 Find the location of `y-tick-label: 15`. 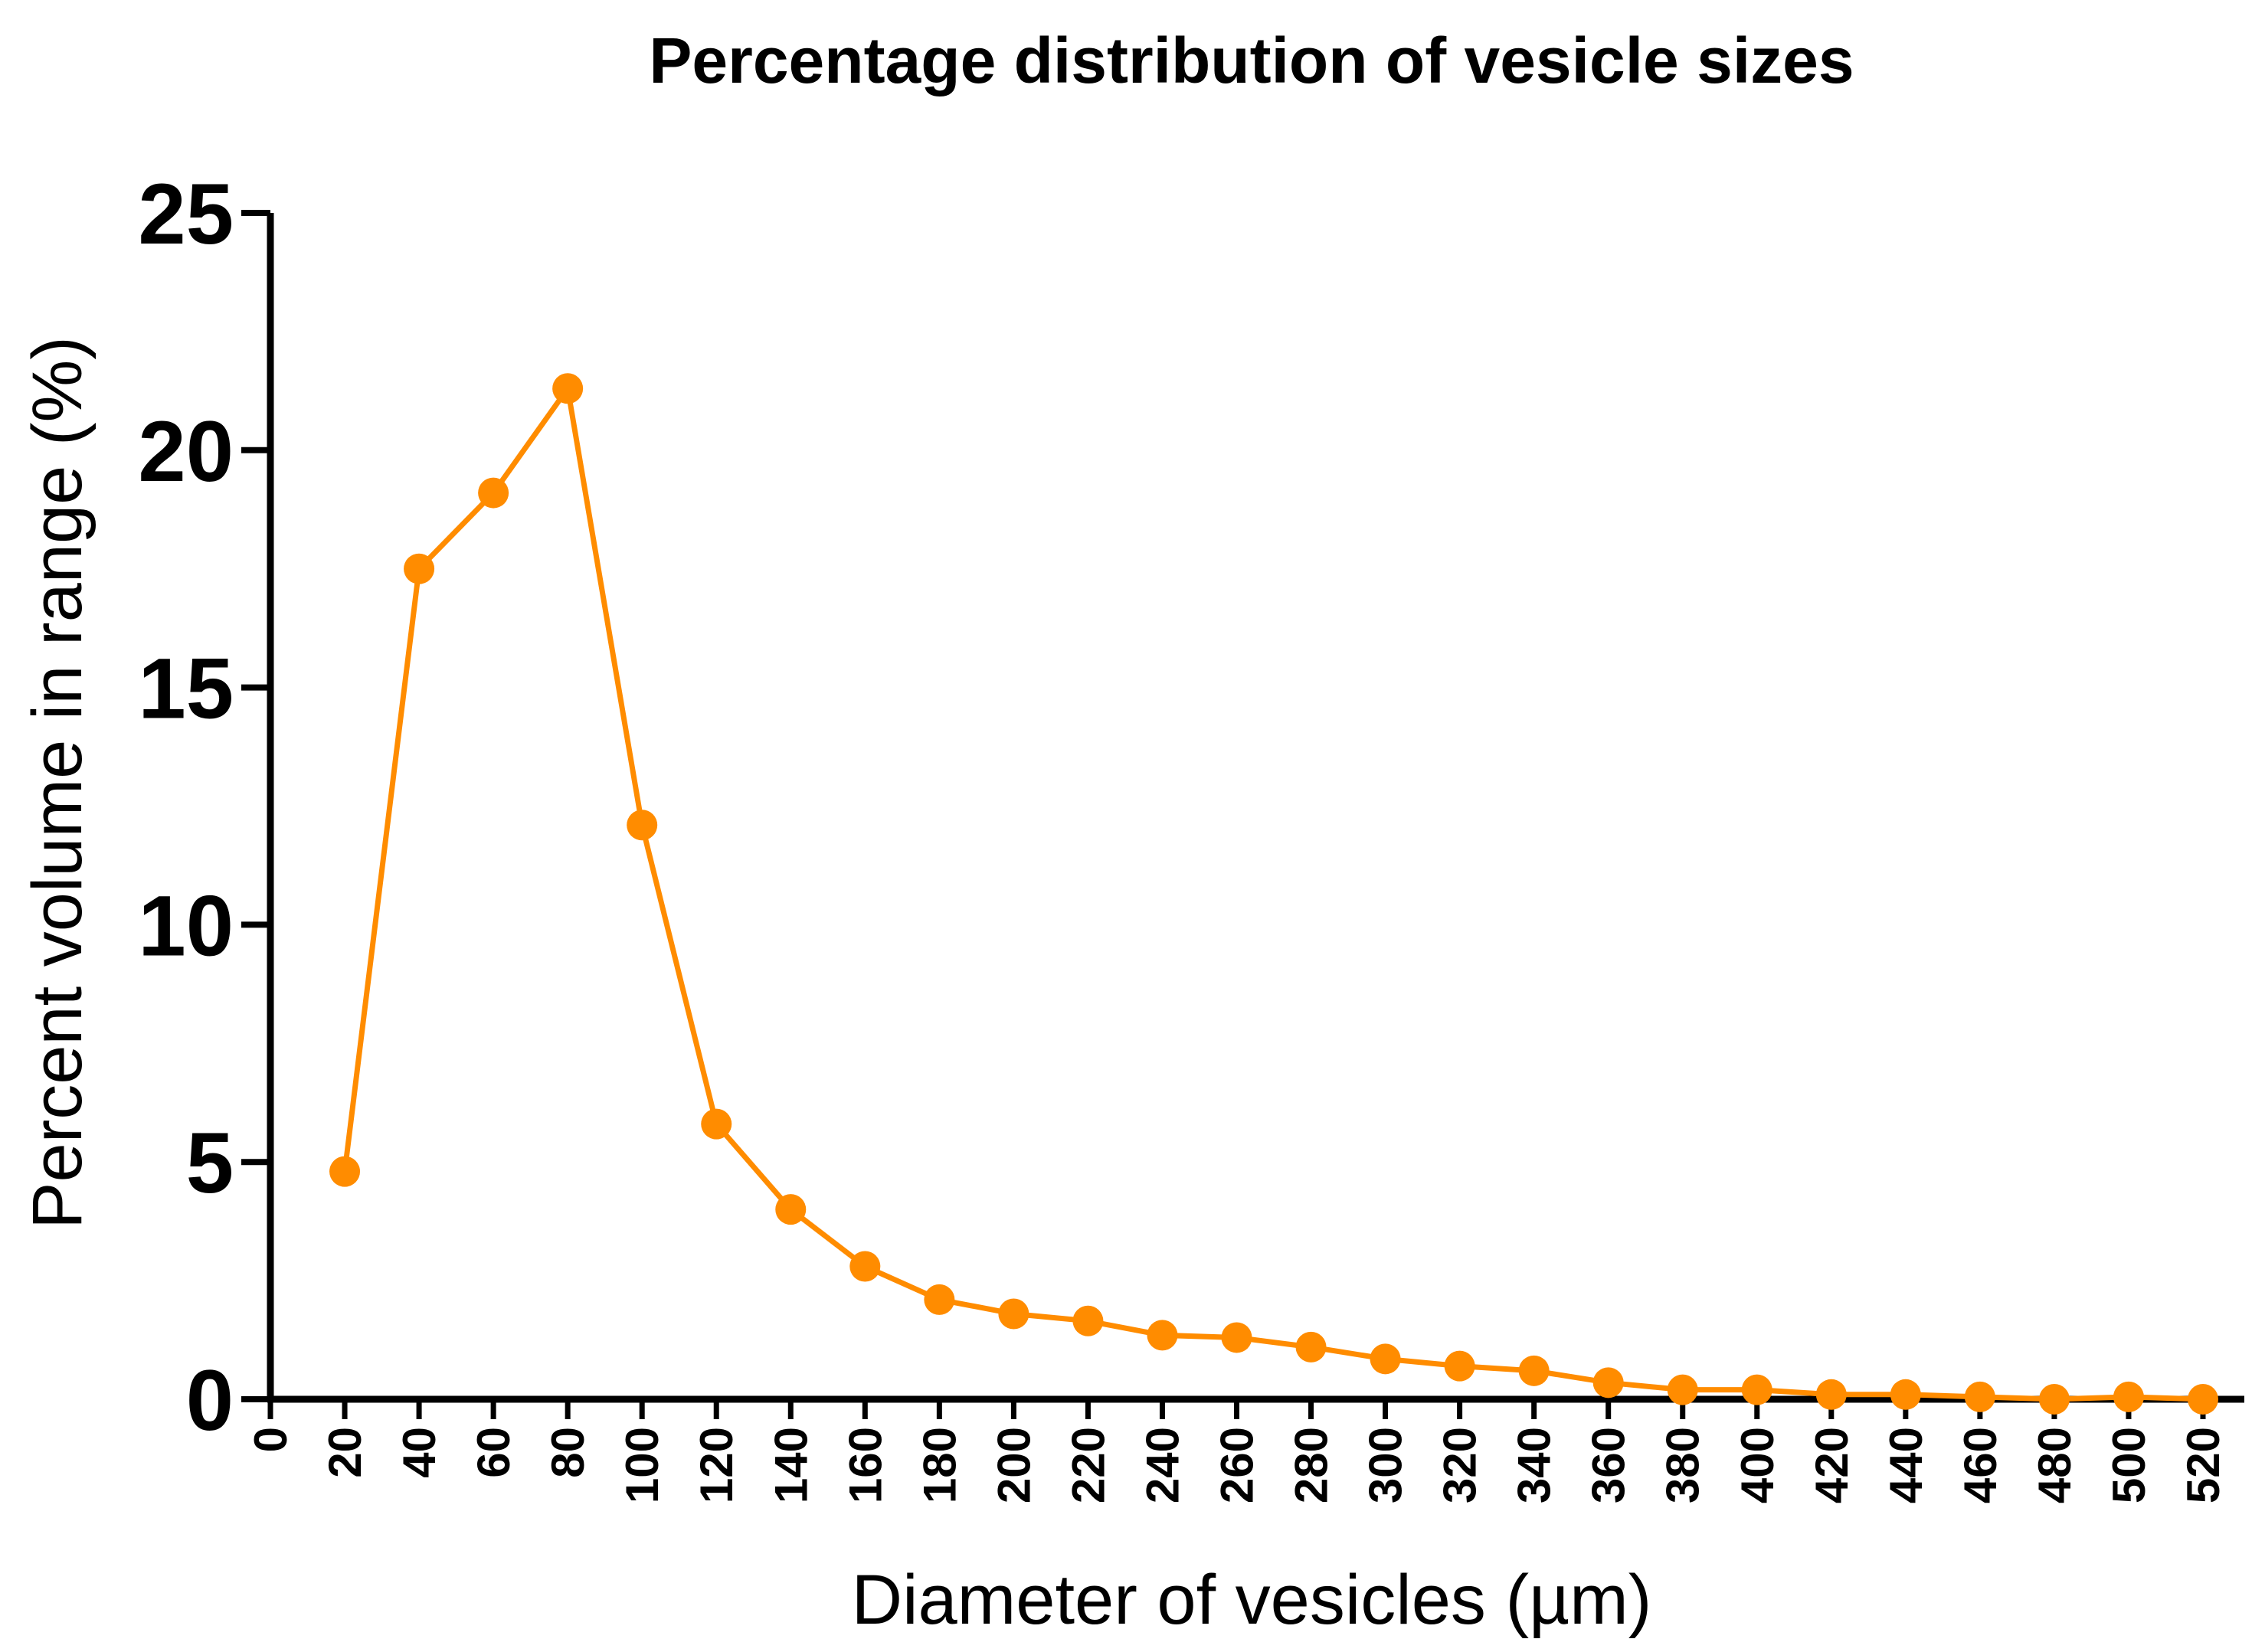

y-tick-label: 15 is located at coordinates (186, 689).